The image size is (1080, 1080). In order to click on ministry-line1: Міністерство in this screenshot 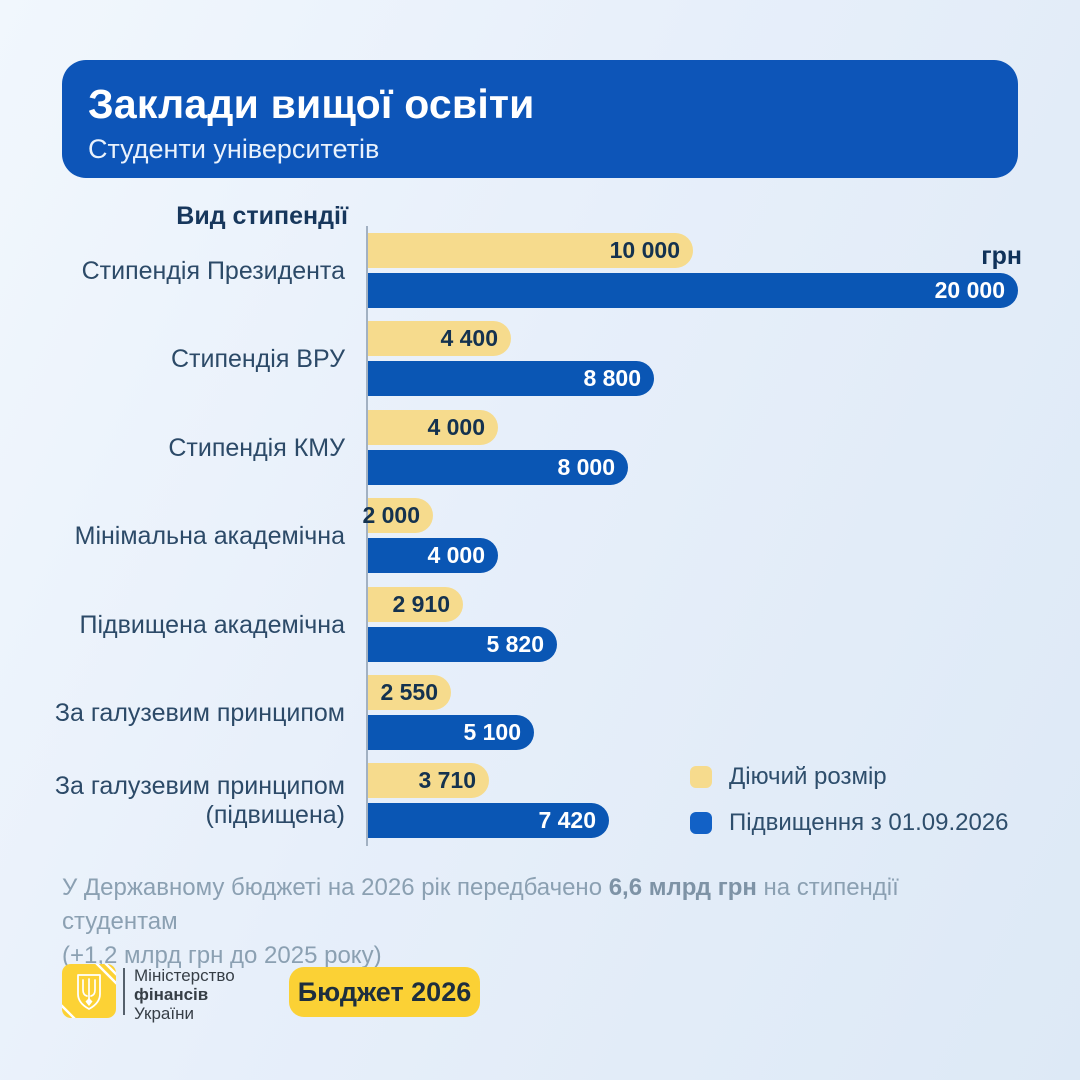, I will do `click(184, 975)`.